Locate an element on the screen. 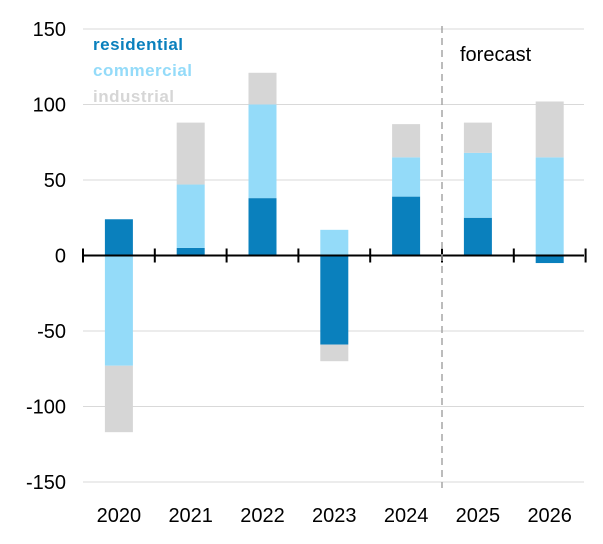 This screenshot has width=603, height=544. bar-industrial-2024 is located at coordinates (406, 141).